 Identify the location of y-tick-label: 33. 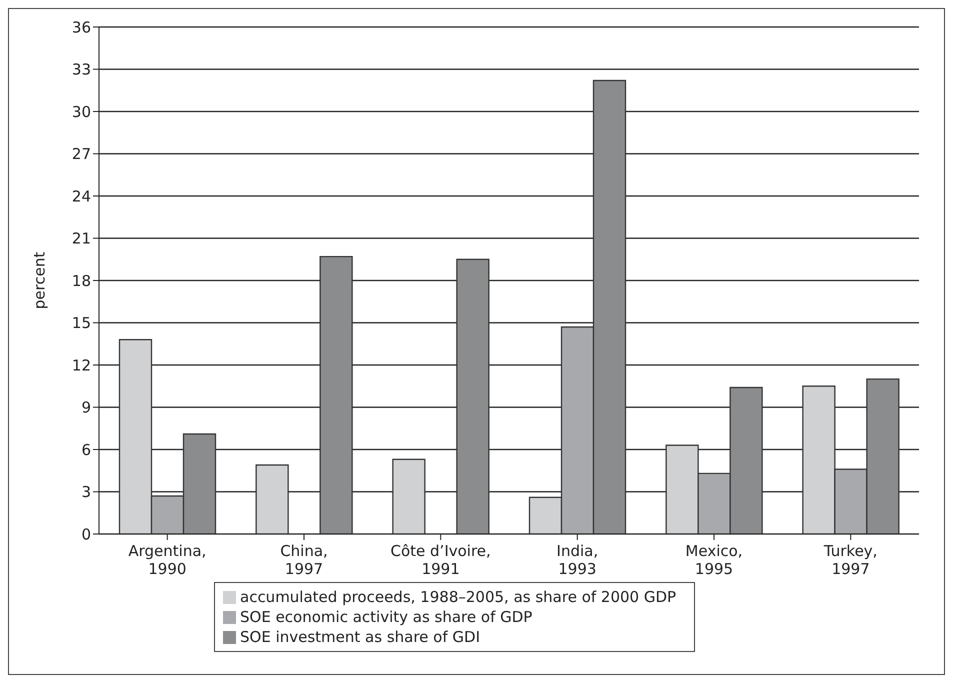
(81, 69).